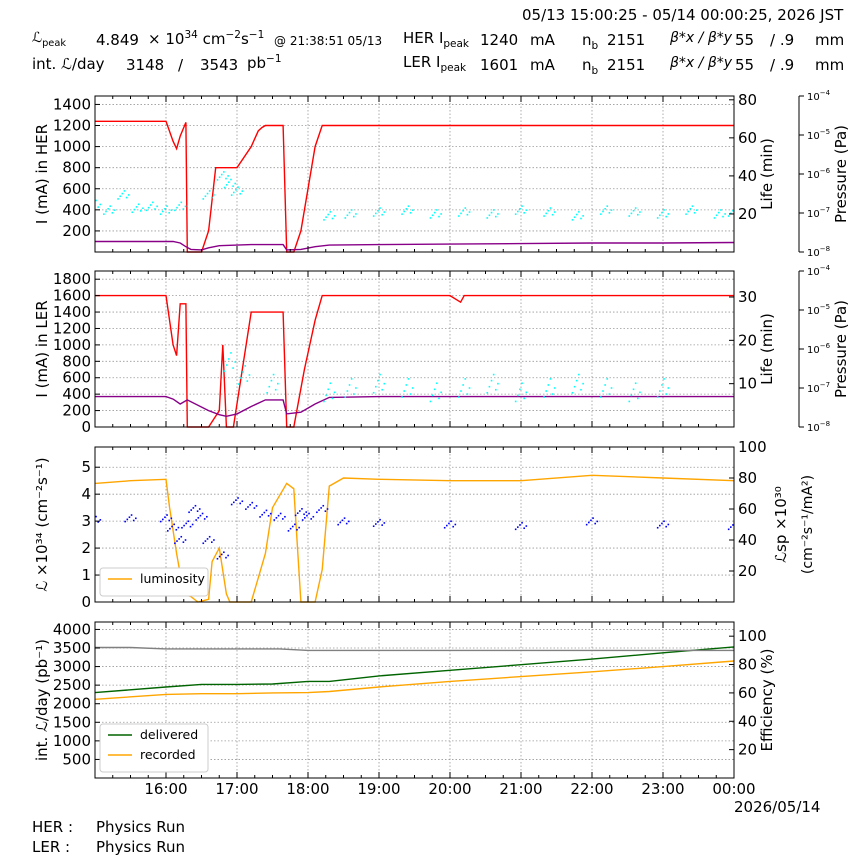 Image resolution: width=864 pixels, height=864 pixels. What do you see at coordinates (86, 467) in the screenshot?
I see `ytick-label-2-5: 5` at bounding box center [86, 467].